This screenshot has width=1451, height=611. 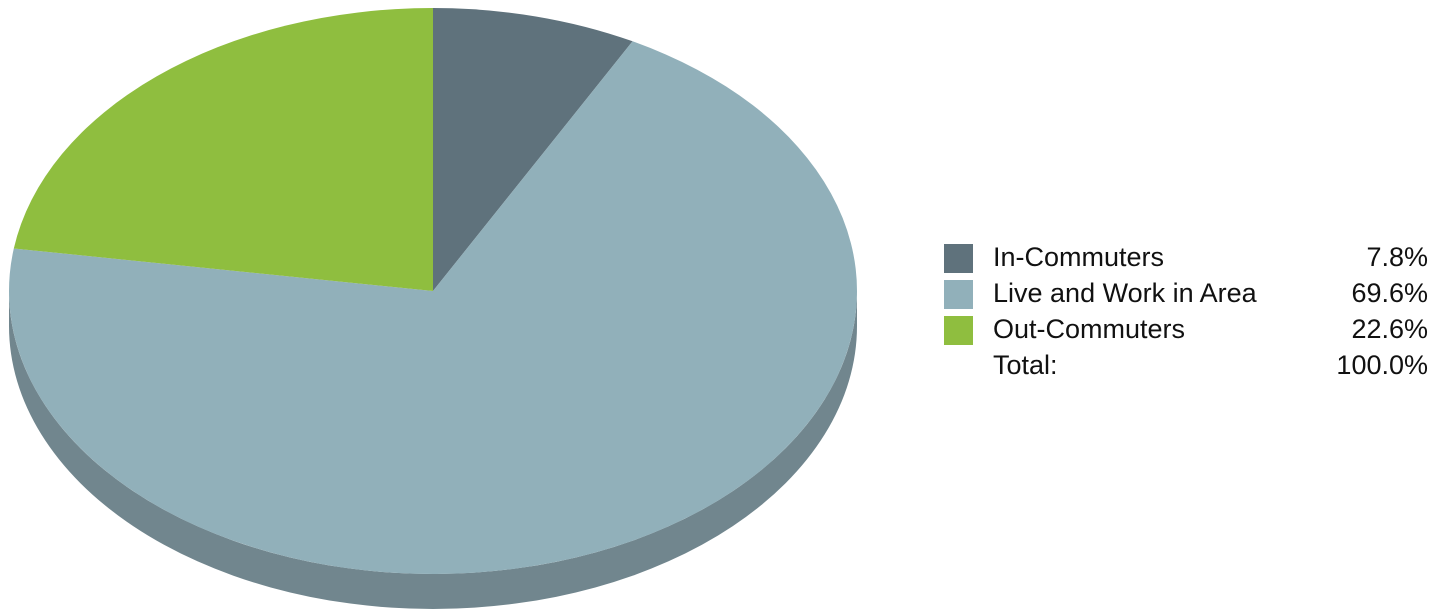 What do you see at coordinates (1079, 257) in the screenshot?
I see `legend-label-in-commuters: In-Commuters` at bounding box center [1079, 257].